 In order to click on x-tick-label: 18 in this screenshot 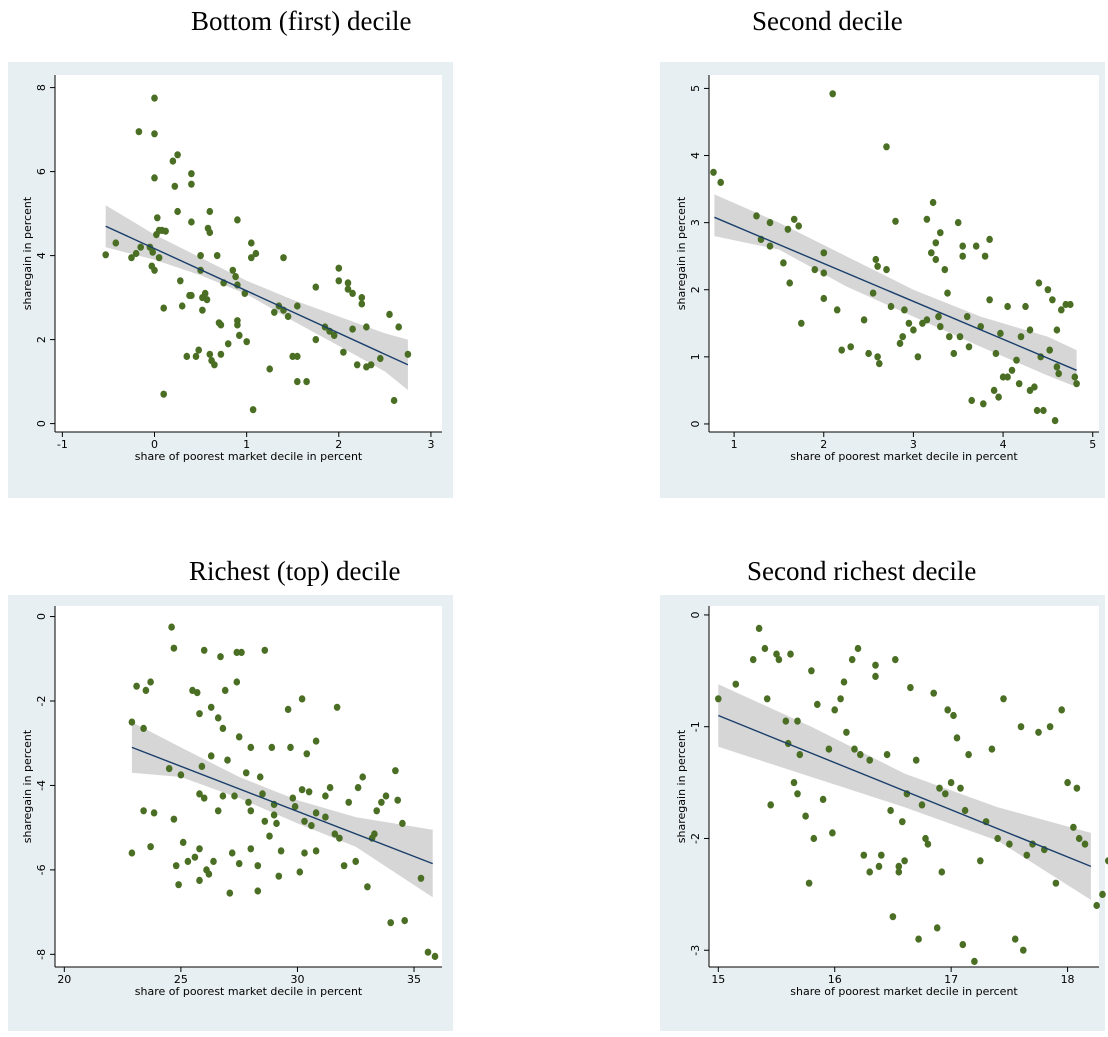, I will do `click(1068, 979)`.